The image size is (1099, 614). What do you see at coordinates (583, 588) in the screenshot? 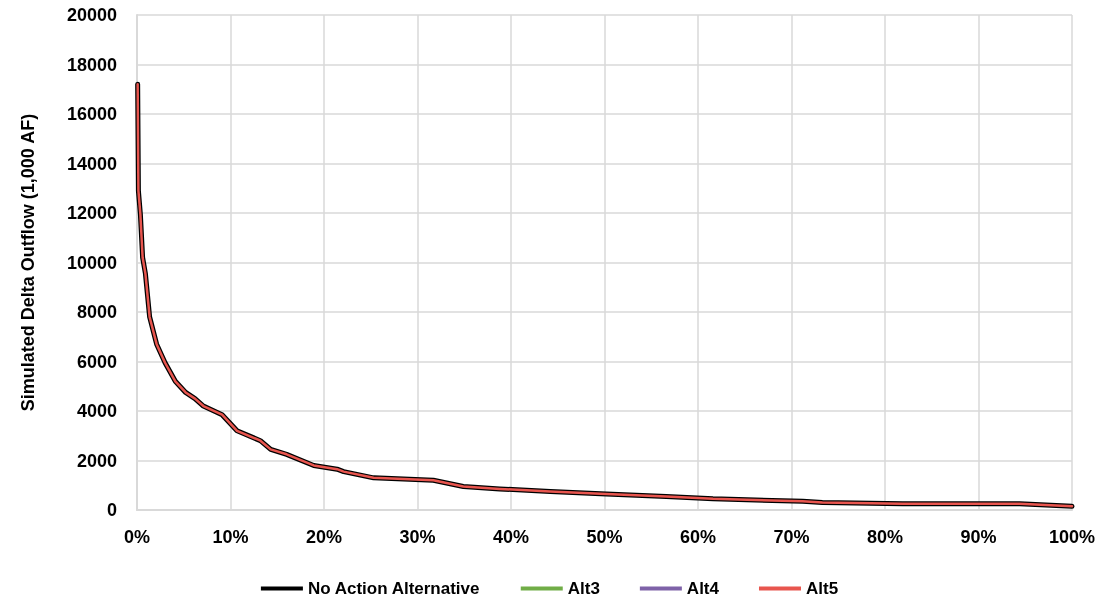
I see `legend-label: Alt3` at bounding box center [583, 588].